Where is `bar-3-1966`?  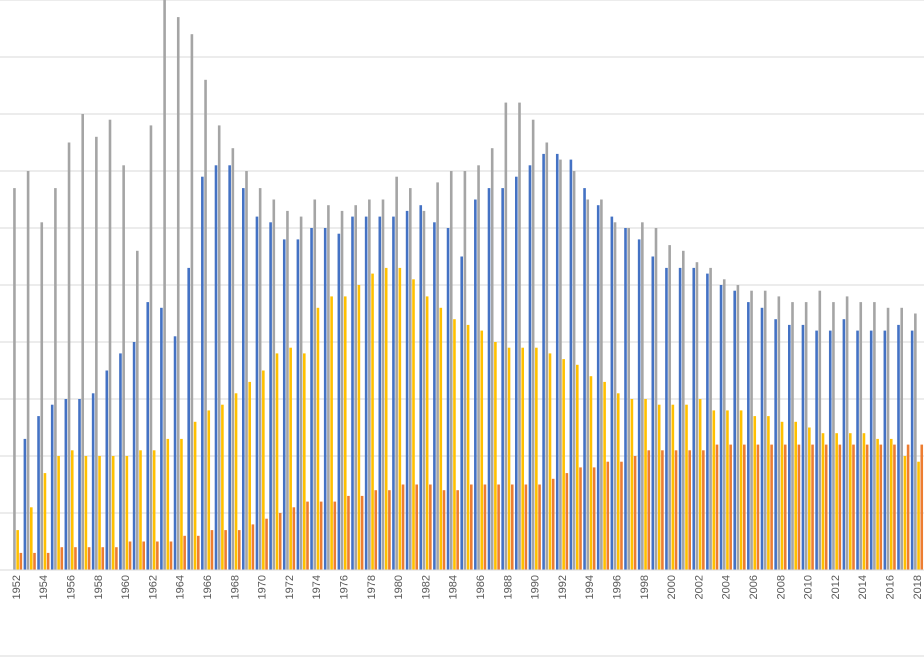
bar-3-1966 is located at coordinates (212, 550).